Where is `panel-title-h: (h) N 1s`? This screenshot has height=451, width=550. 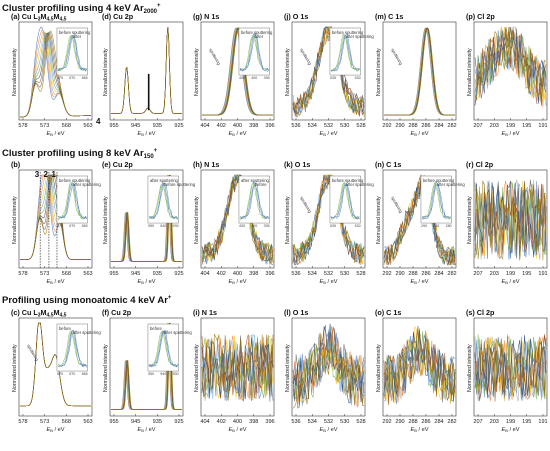 panel-title-h: (h) N 1s is located at coordinates (206, 164).